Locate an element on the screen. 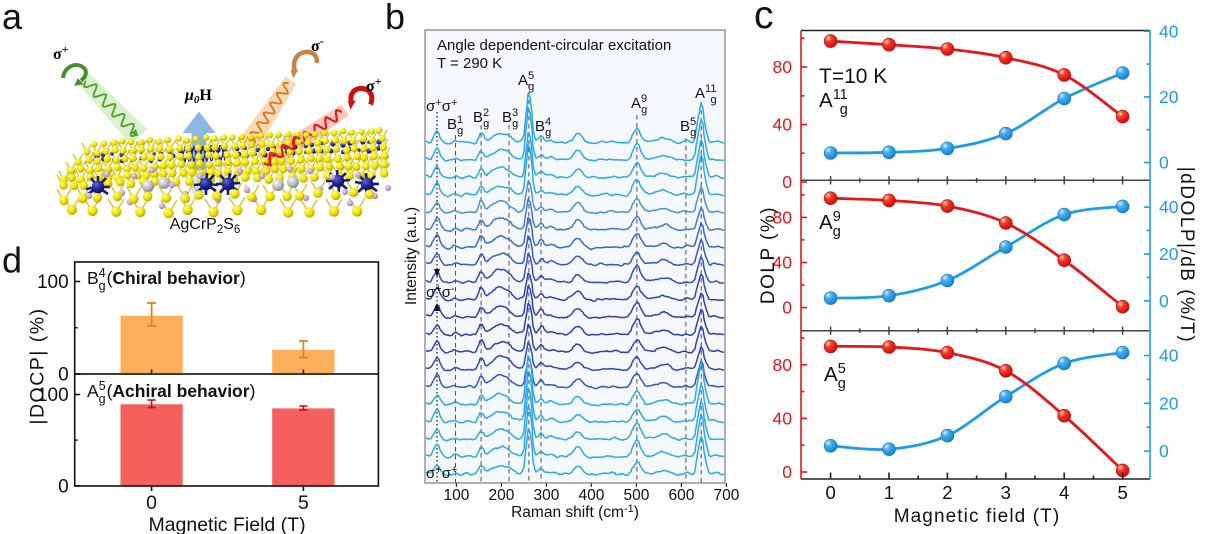 This screenshot has width=1210, height=534. svg-text: 700 is located at coordinates (726, 495).